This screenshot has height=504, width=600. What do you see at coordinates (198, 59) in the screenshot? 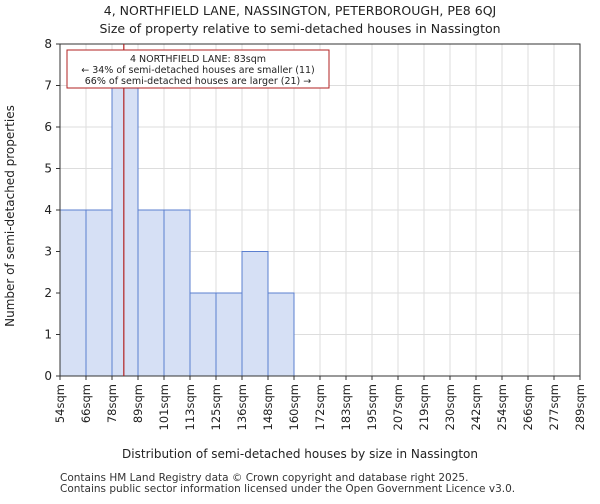
I see `annotation-line: 4 NORTHFIELD LANE: 83sqm` at bounding box center [198, 59].